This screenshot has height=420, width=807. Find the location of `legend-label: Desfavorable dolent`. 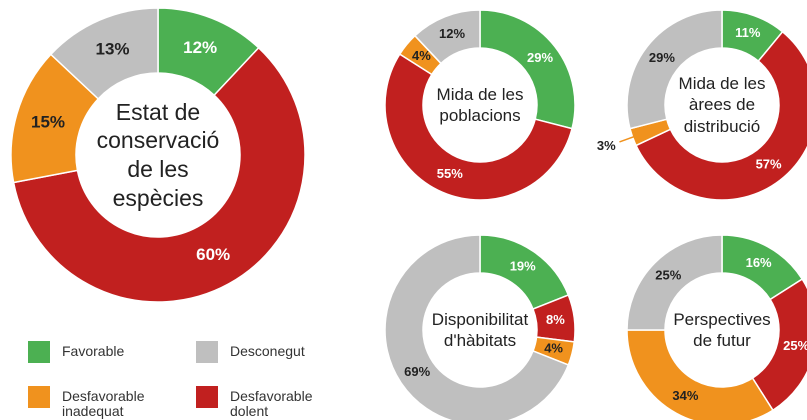

legend-label: Desfavorable dolent is located at coordinates (271, 404).